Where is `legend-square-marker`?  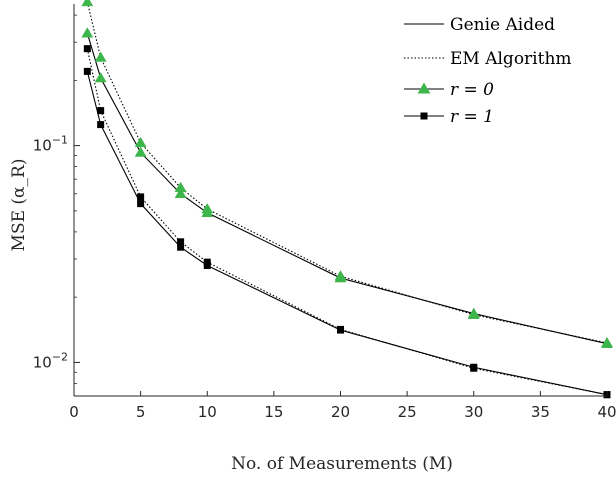 legend-square-marker is located at coordinates (424, 116).